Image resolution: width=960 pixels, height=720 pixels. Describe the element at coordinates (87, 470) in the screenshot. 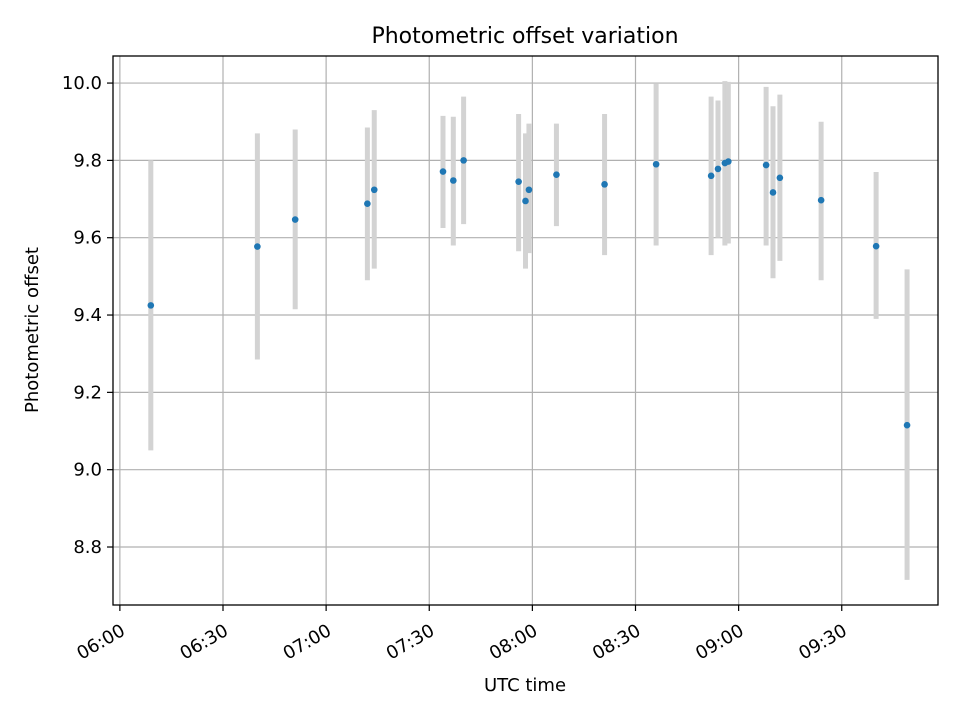

I see `y-tick-label: 9.0` at that location.